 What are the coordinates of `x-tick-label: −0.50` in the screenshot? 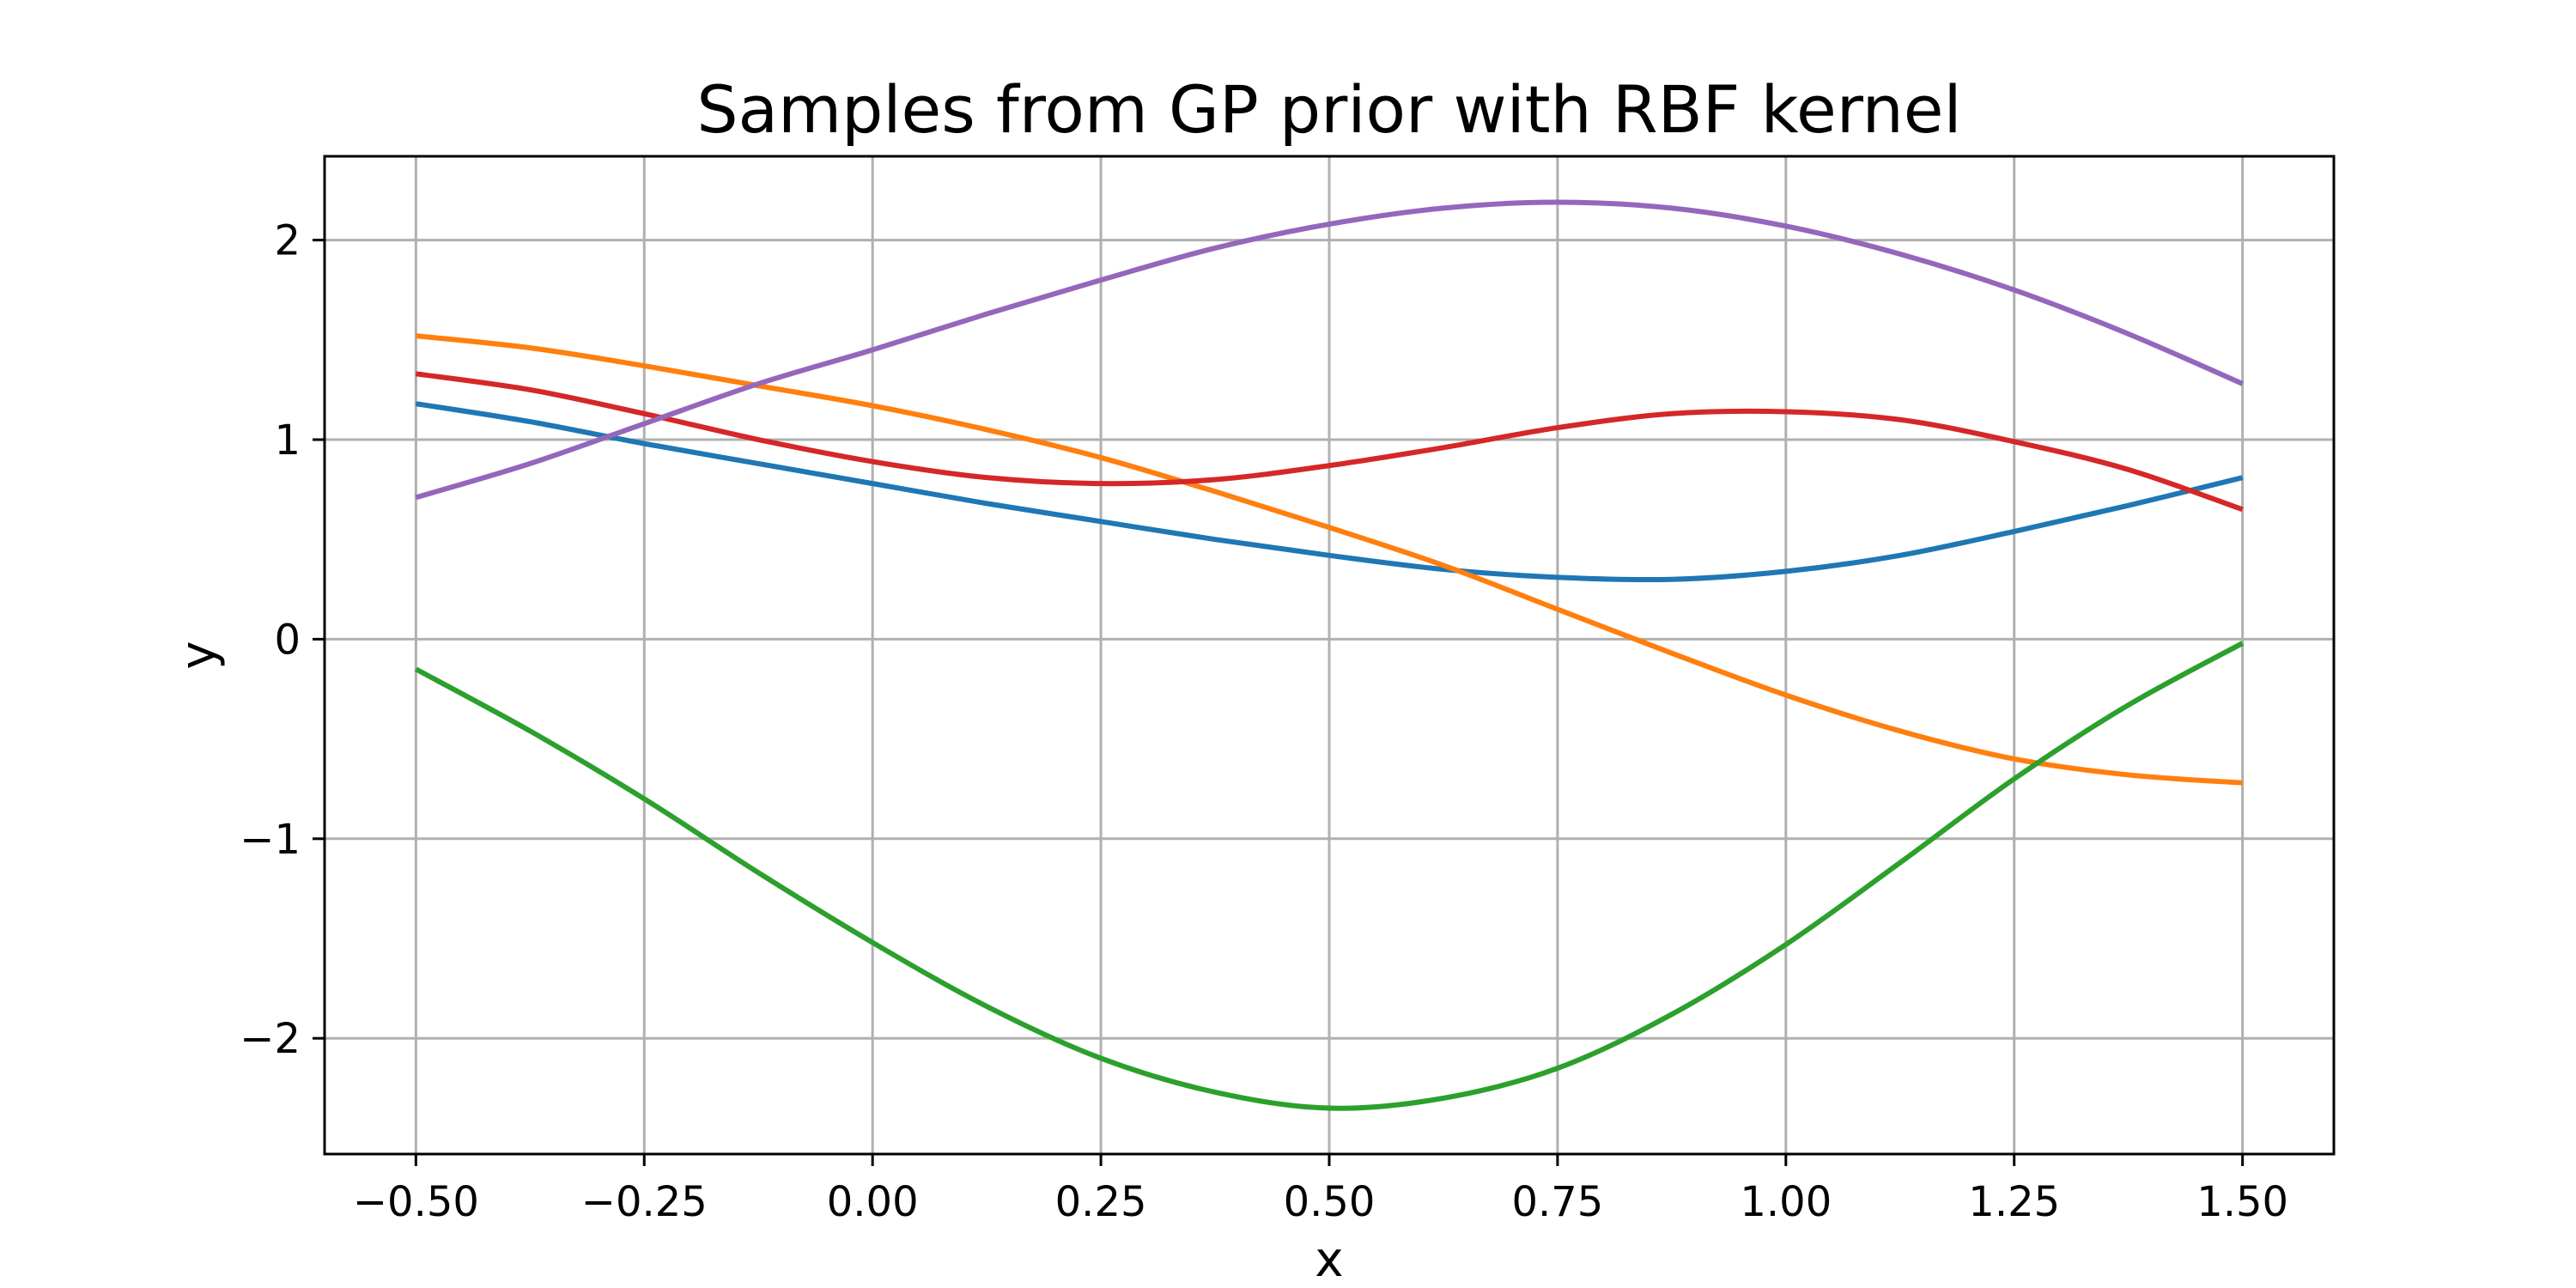 It's located at (416, 1202).